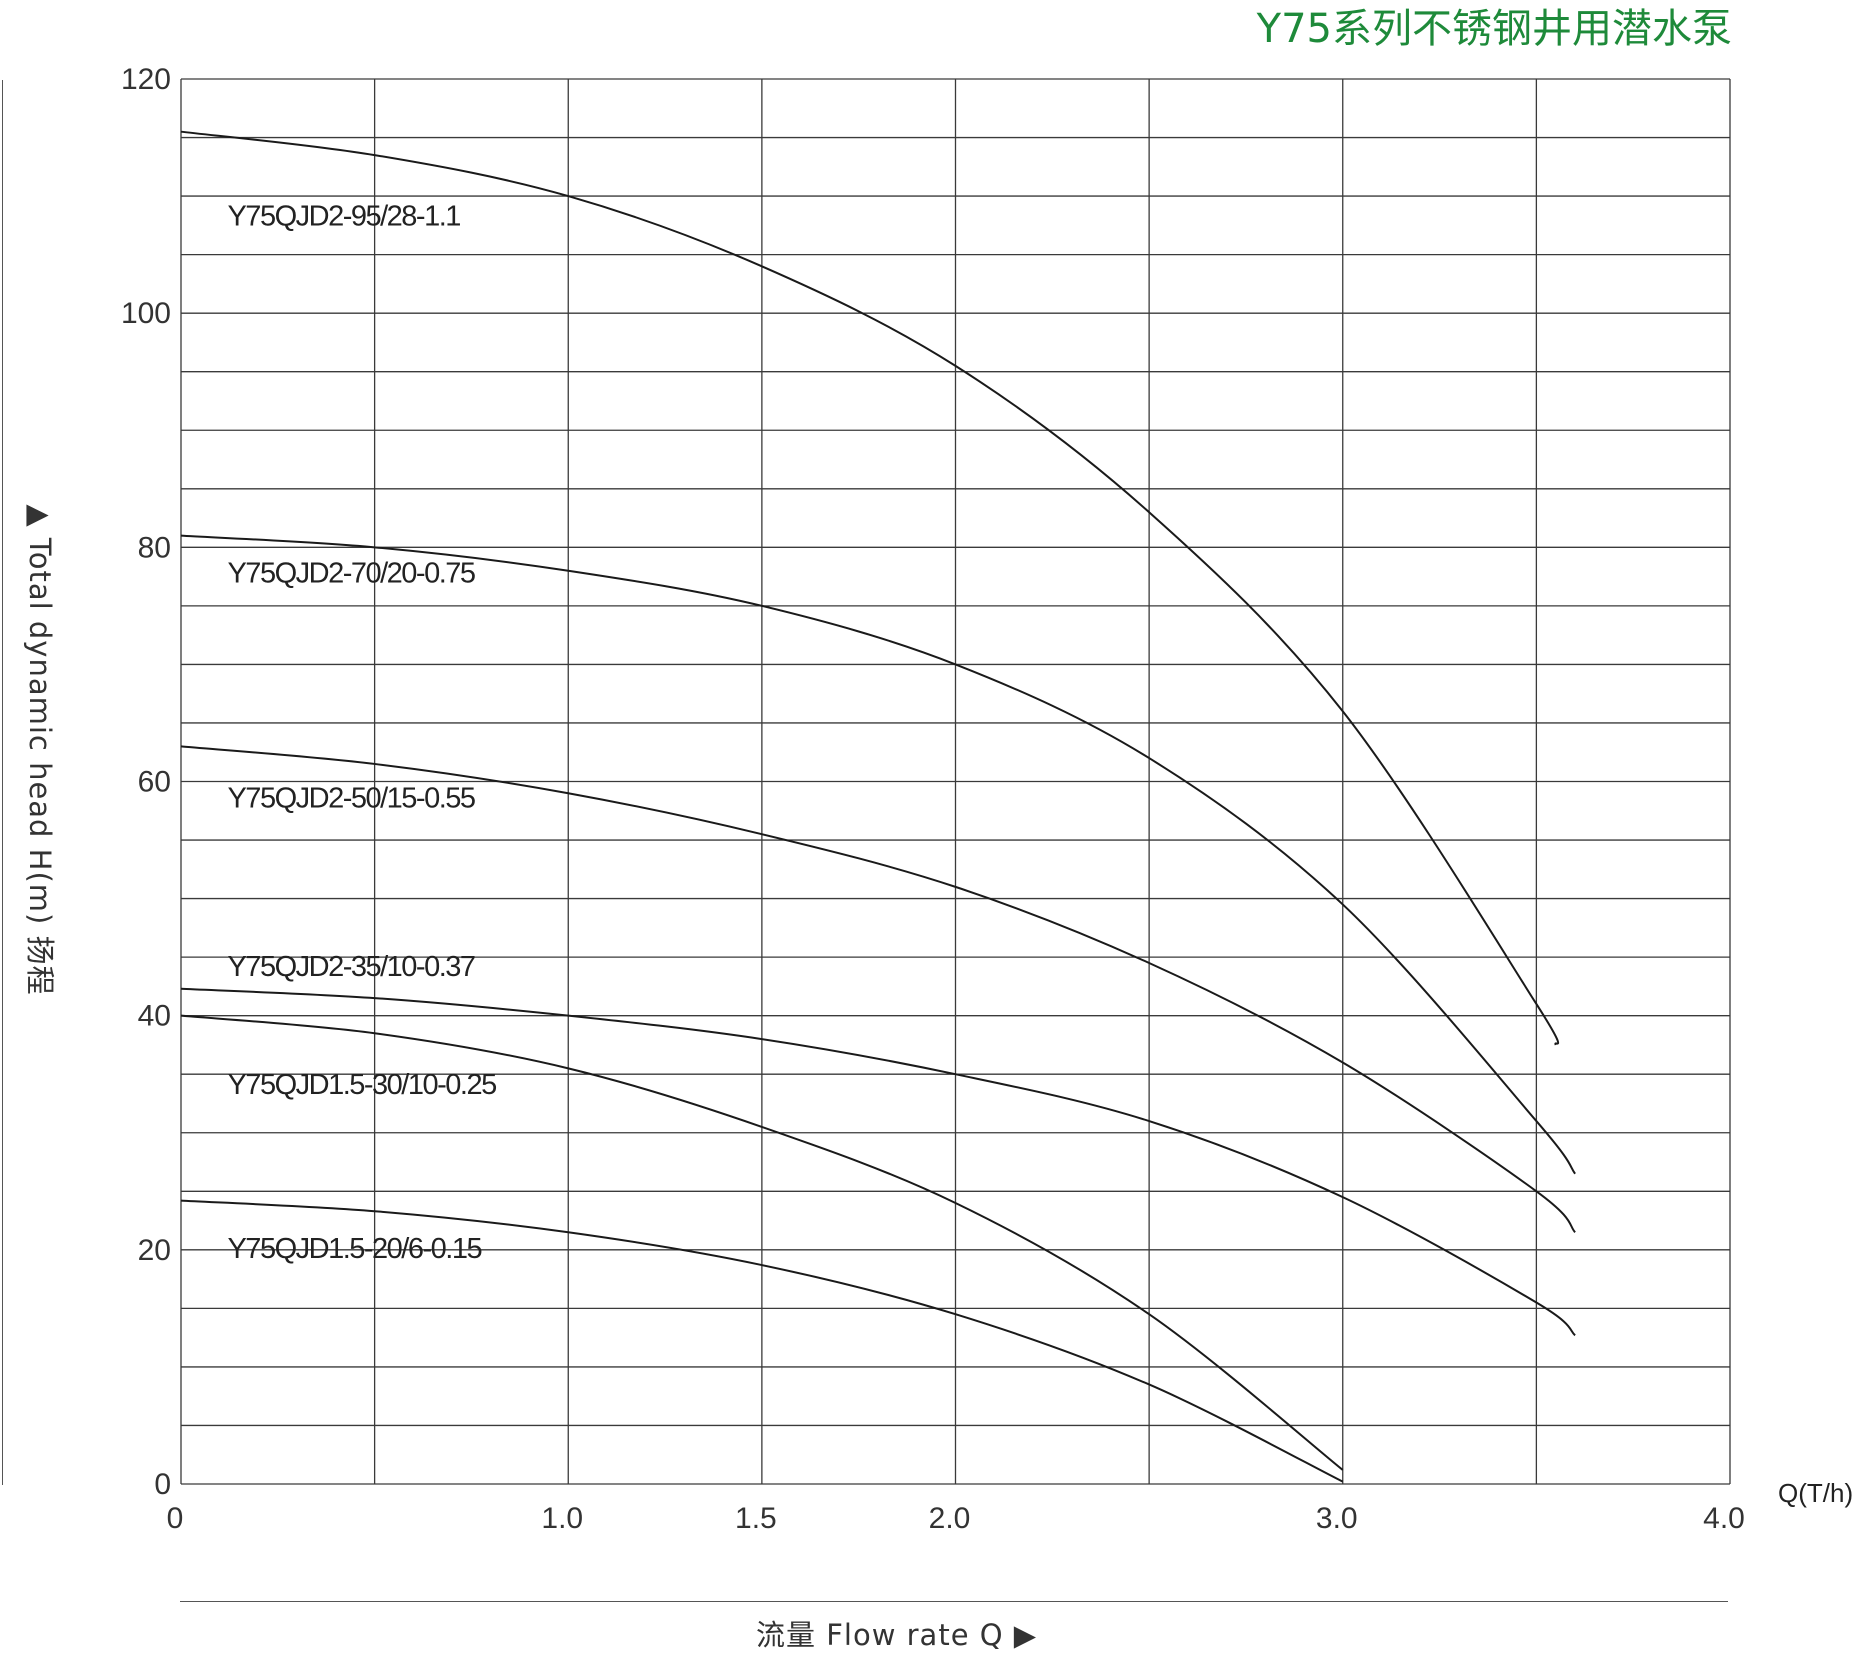 This screenshot has height=1654, width=1866. I want to click on series-label-4: Y75QJD2-35/10-0.37, so click(350, 967).